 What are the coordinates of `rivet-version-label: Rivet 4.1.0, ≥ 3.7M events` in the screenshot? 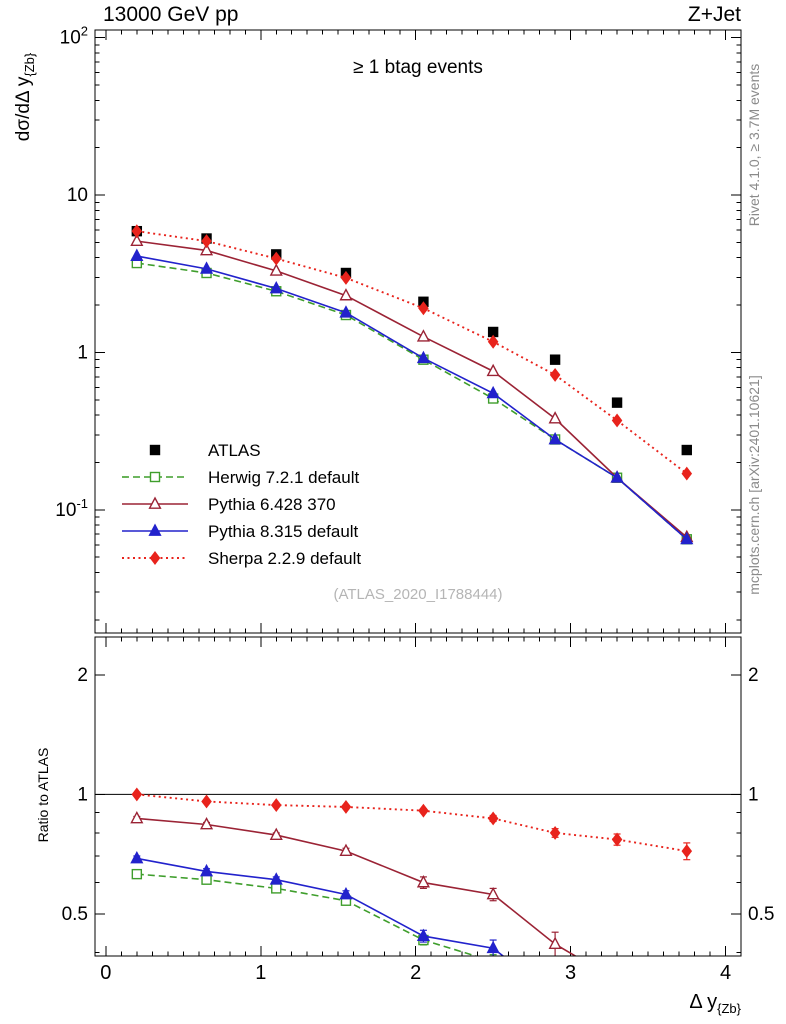 It's located at (754, 145).